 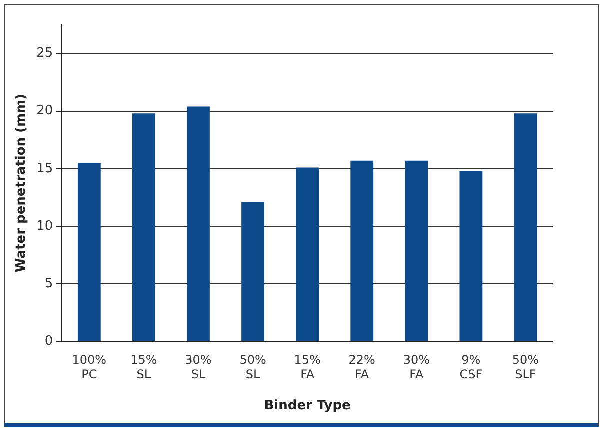 What do you see at coordinates (22, 183) in the screenshot?
I see `y-axis-title: Water penetration (mm)` at bounding box center [22, 183].